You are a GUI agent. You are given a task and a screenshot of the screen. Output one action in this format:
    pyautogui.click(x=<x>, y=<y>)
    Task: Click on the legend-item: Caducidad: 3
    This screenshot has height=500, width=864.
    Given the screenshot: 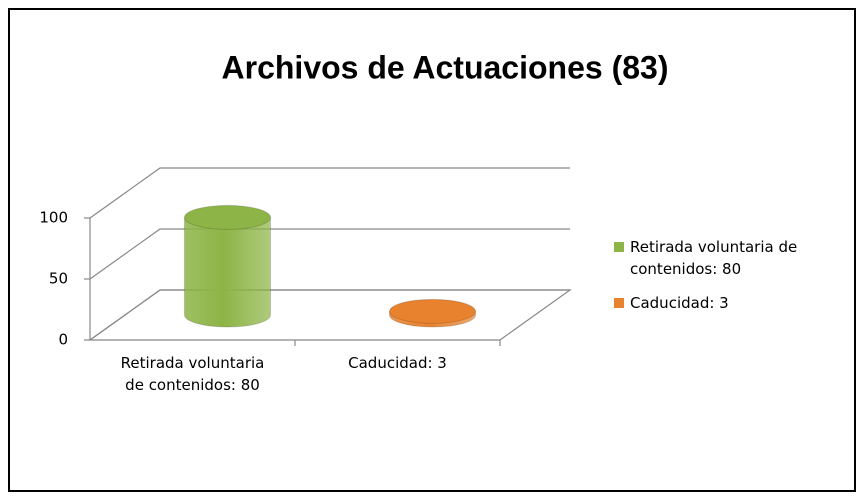 What is the action you would take?
    pyautogui.click(x=731, y=303)
    